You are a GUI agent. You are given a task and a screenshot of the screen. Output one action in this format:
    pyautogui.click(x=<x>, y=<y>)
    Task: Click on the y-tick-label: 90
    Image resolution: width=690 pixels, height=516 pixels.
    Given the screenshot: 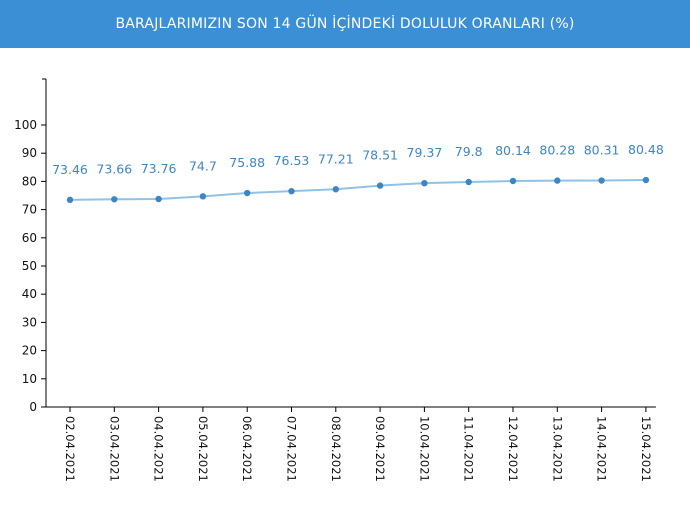 What is the action you would take?
    pyautogui.click(x=29, y=153)
    